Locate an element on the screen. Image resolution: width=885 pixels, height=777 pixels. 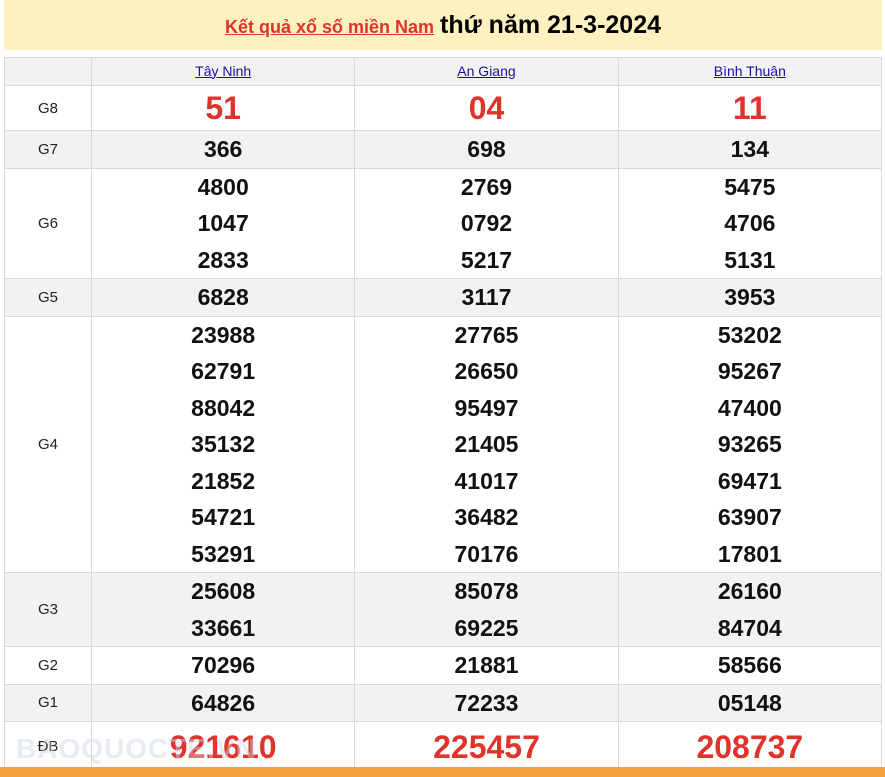
winning-number: 6828 is located at coordinates (223, 297).